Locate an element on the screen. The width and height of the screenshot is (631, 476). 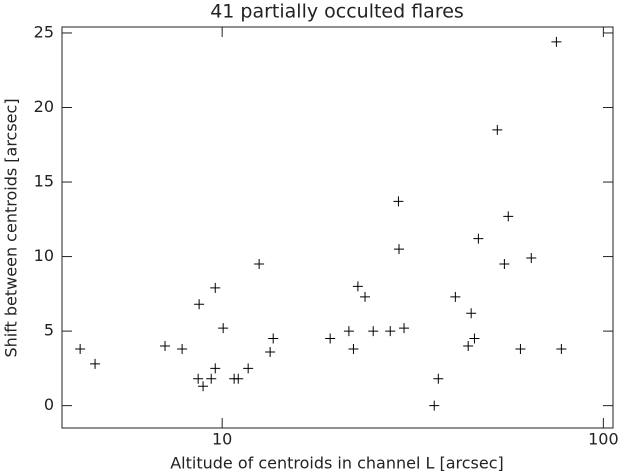
y-tick-label: 25 is located at coordinates (44, 31).